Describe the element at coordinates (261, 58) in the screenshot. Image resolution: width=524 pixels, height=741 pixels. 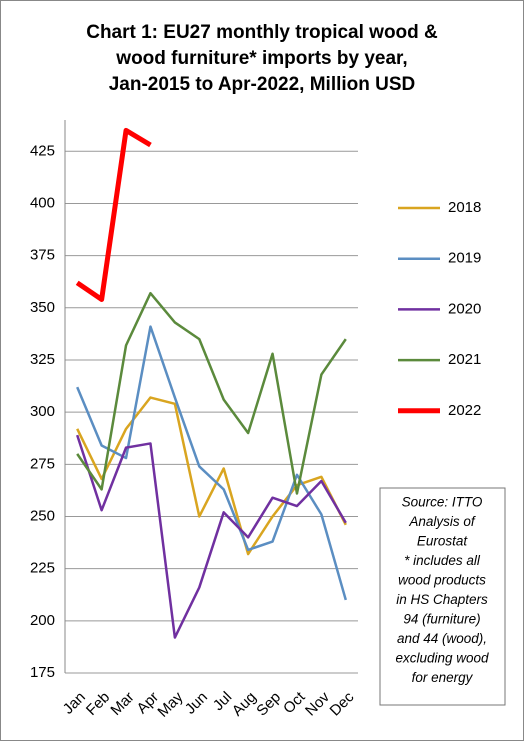
I see `chart-title: wood furniture* imports by year,` at that location.